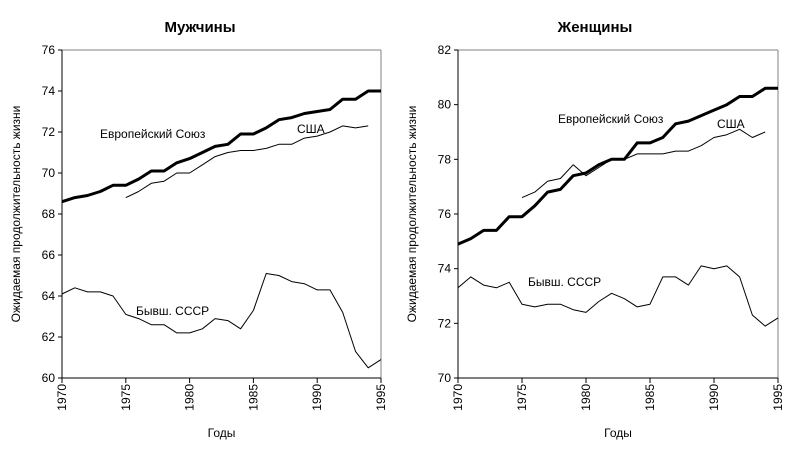 Image resolution: width=799 pixels, height=468 pixels. What do you see at coordinates (199, 27) in the screenshot?
I see `chart-title: Мужчины` at bounding box center [199, 27].